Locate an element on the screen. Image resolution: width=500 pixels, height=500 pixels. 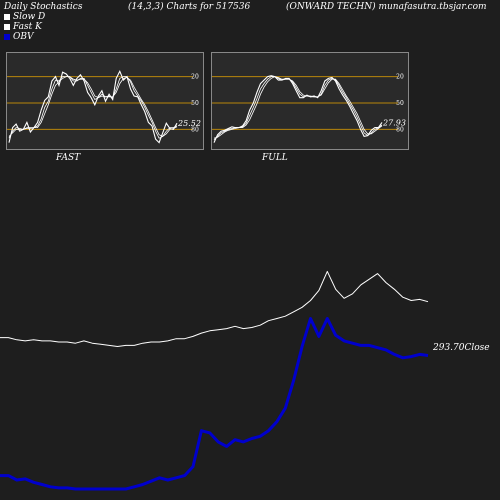
fast-stochastic-panel: 80 50 20 25.52 is located at coordinates (105, 101).